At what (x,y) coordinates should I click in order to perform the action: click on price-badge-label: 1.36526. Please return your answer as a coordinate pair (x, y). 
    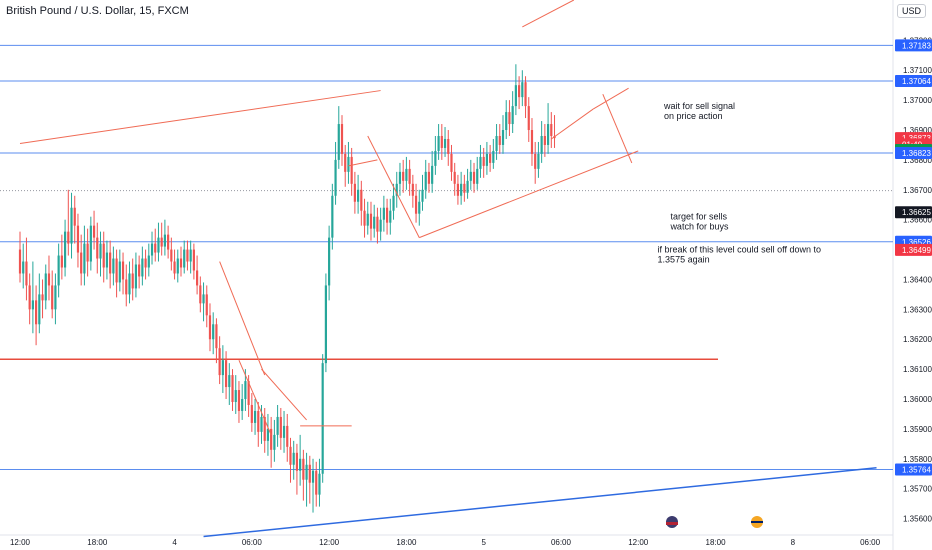
    Looking at the image, I should click on (916, 242).